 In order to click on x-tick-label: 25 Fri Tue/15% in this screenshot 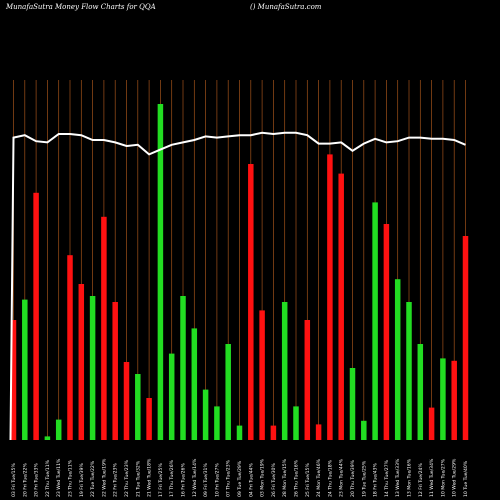, I will do `click(308, 480)`.